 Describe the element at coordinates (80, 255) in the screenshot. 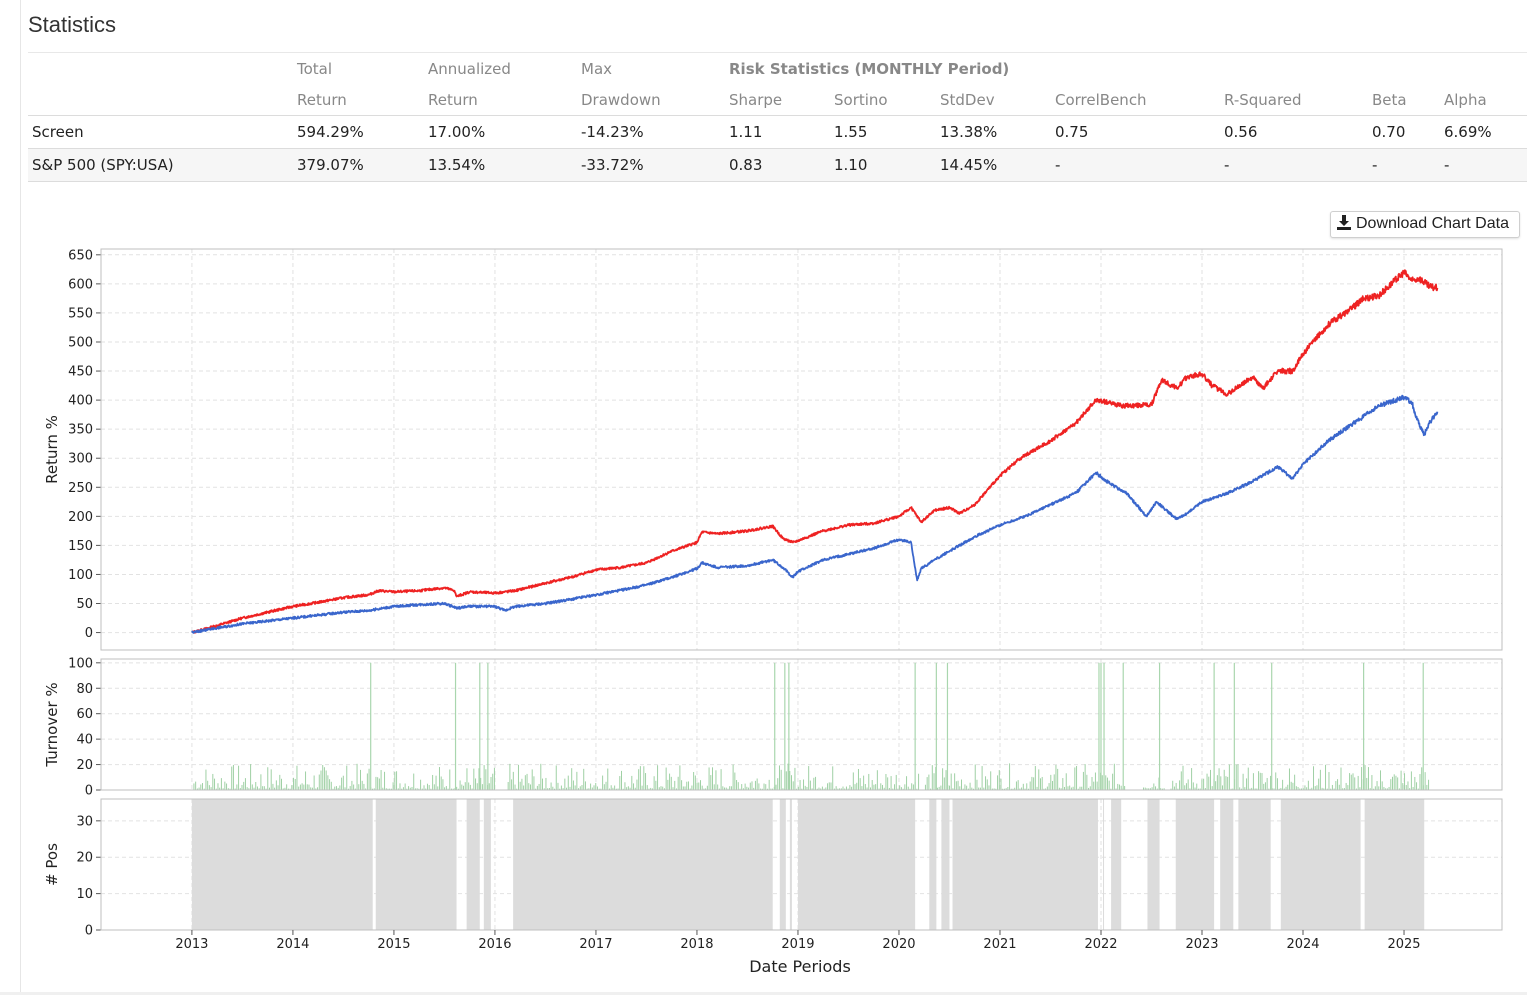

I see `y-tick-label: 650` at that location.